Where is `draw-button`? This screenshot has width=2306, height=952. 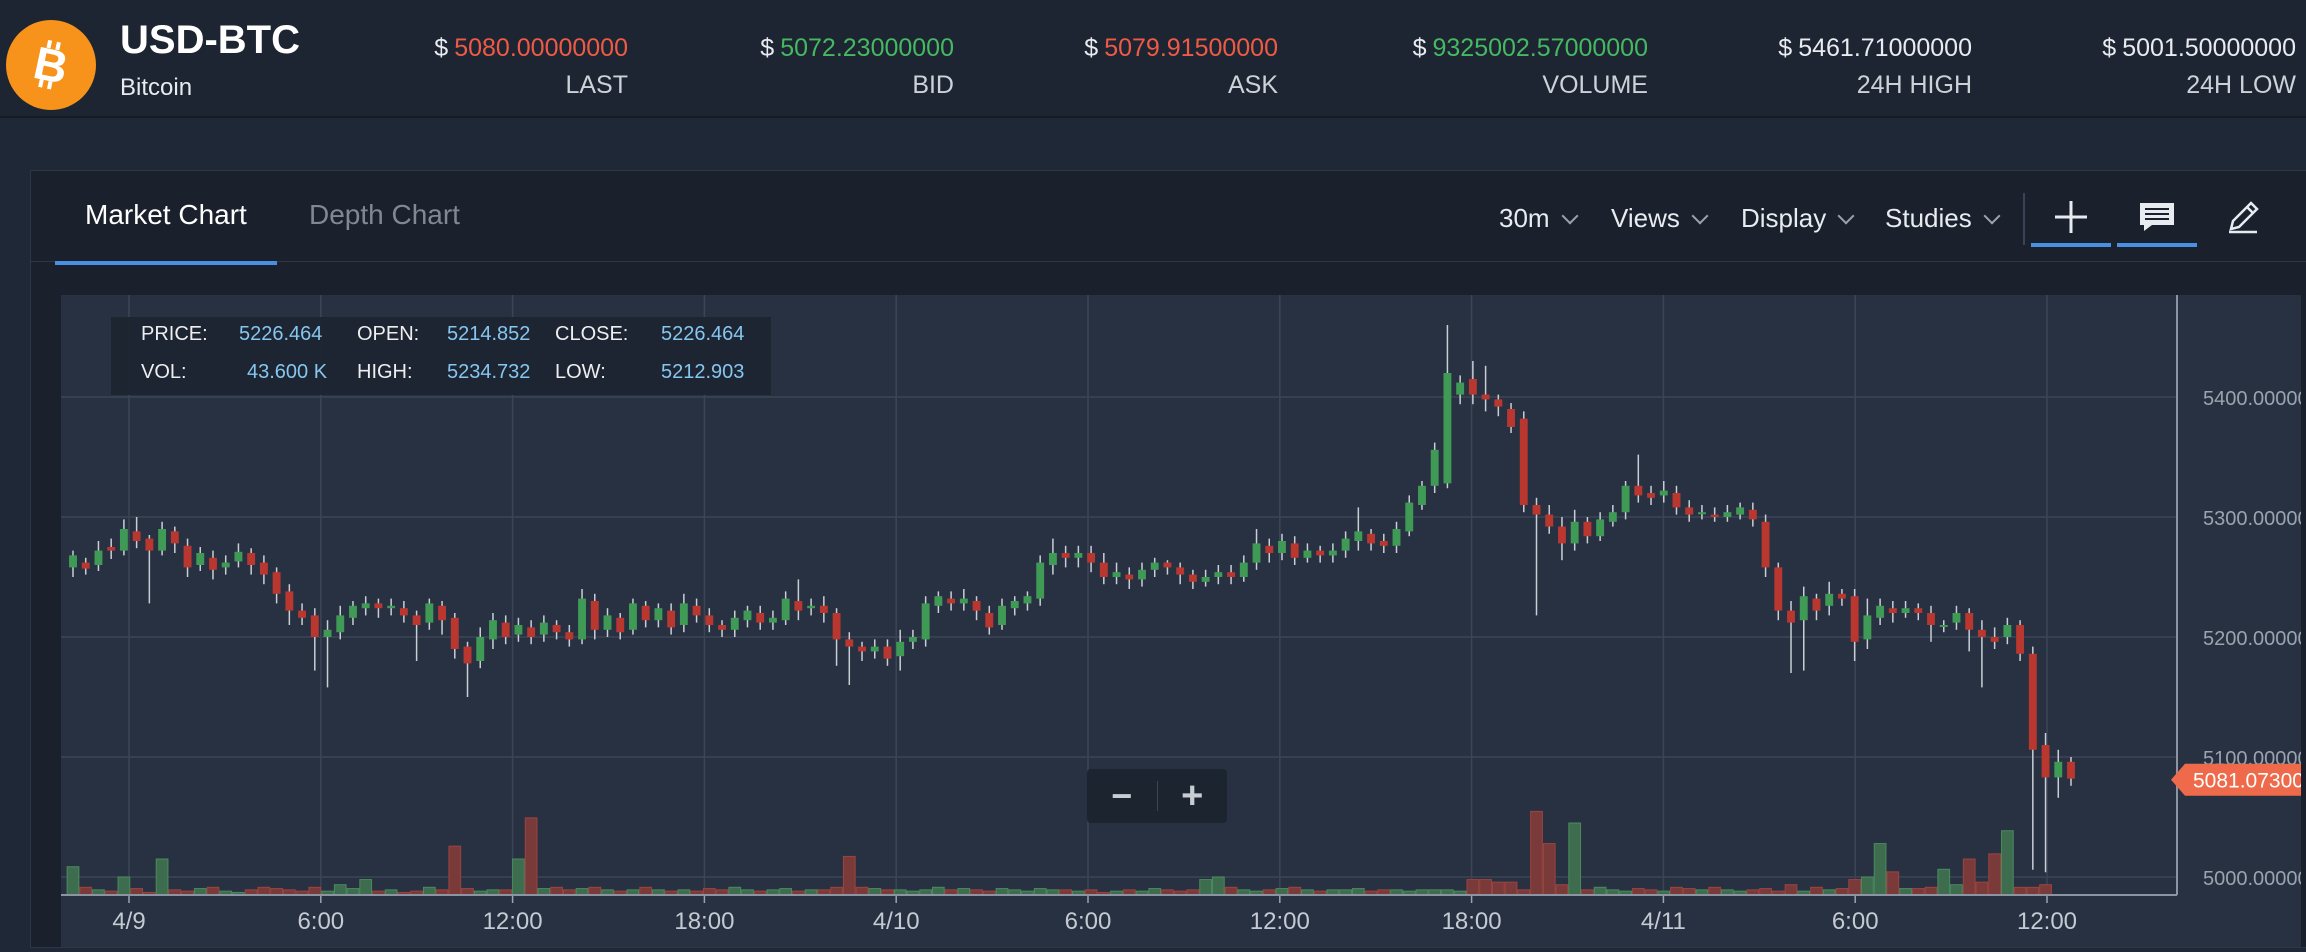 draw-button is located at coordinates (2243, 217).